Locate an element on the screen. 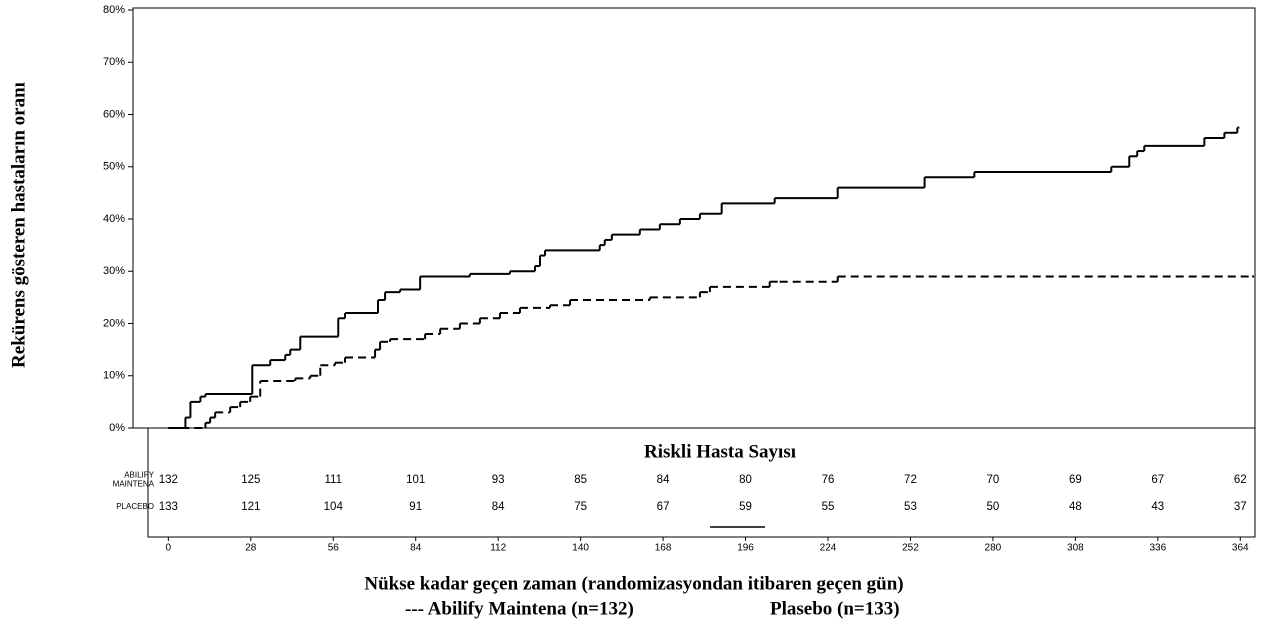 Image resolution: width=1269 pixels, height=632 pixels. y-tick-label: 60% is located at coordinates (114, 114).